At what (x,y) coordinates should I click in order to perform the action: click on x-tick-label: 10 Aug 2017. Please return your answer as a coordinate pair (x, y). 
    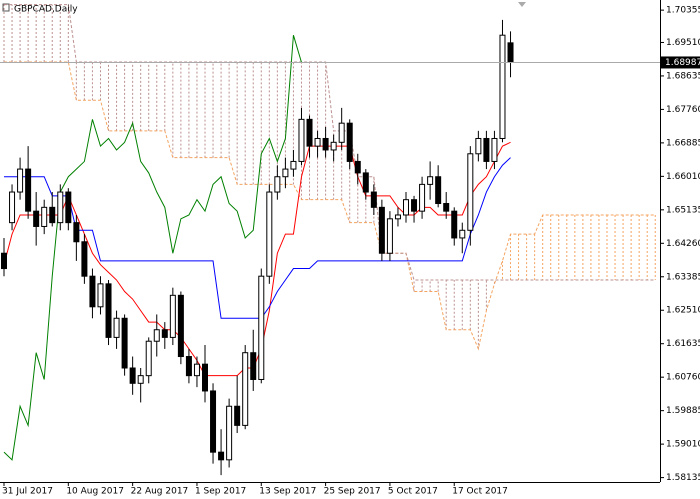
    Looking at the image, I should click on (95, 492).